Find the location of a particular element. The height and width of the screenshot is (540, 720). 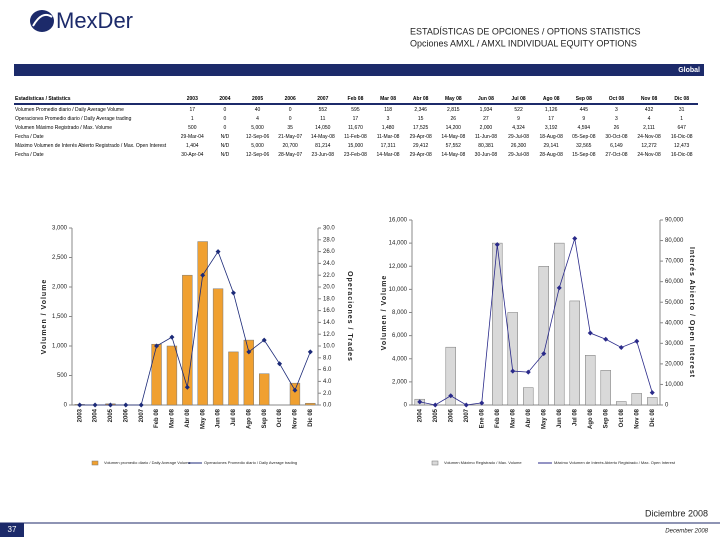

table-cell: 522 is located at coordinates (518, 109).